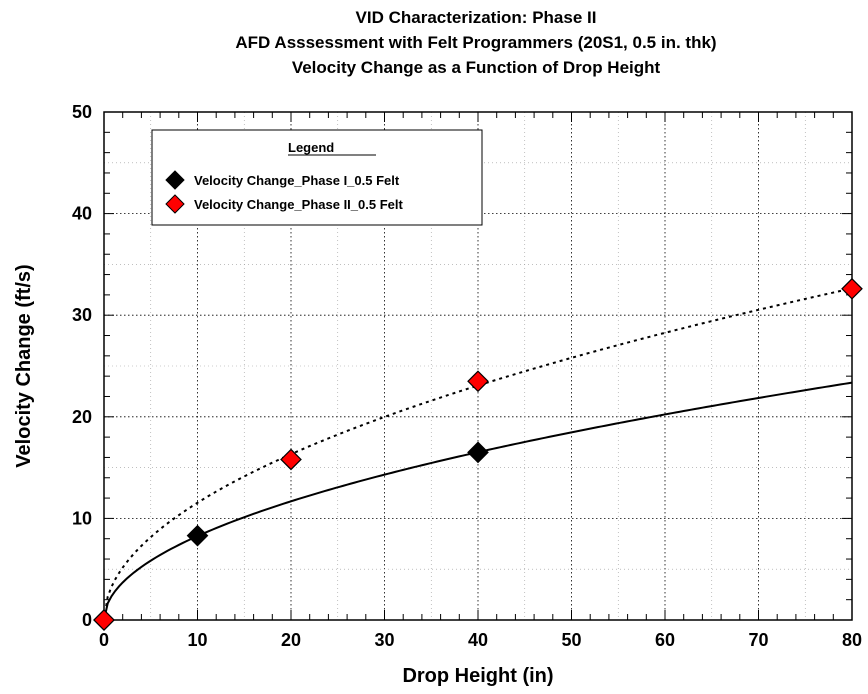 This screenshot has height=694, width=868. Describe the element at coordinates (297, 180) in the screenshot. I see `legend-entry-phase-1: Velocity Change_Phase I_0.5 Felt` at that location.